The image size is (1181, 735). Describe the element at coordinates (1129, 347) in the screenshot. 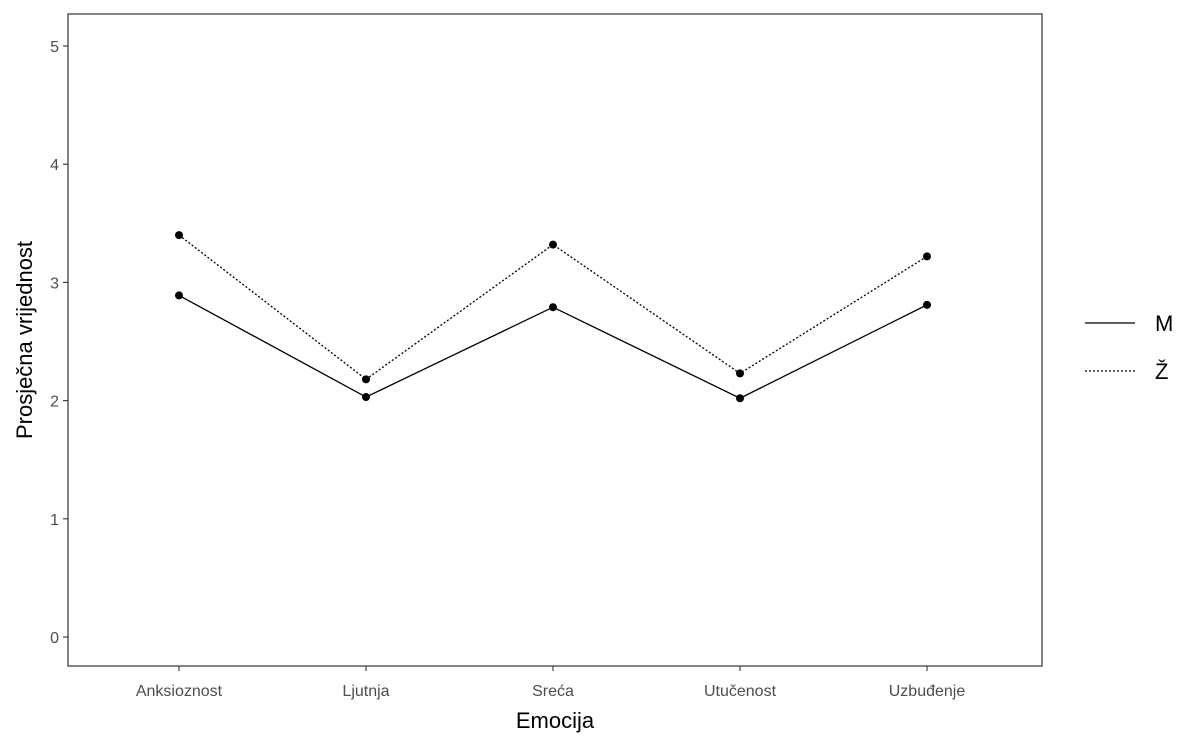

I see `legend: MŽ` at that location.